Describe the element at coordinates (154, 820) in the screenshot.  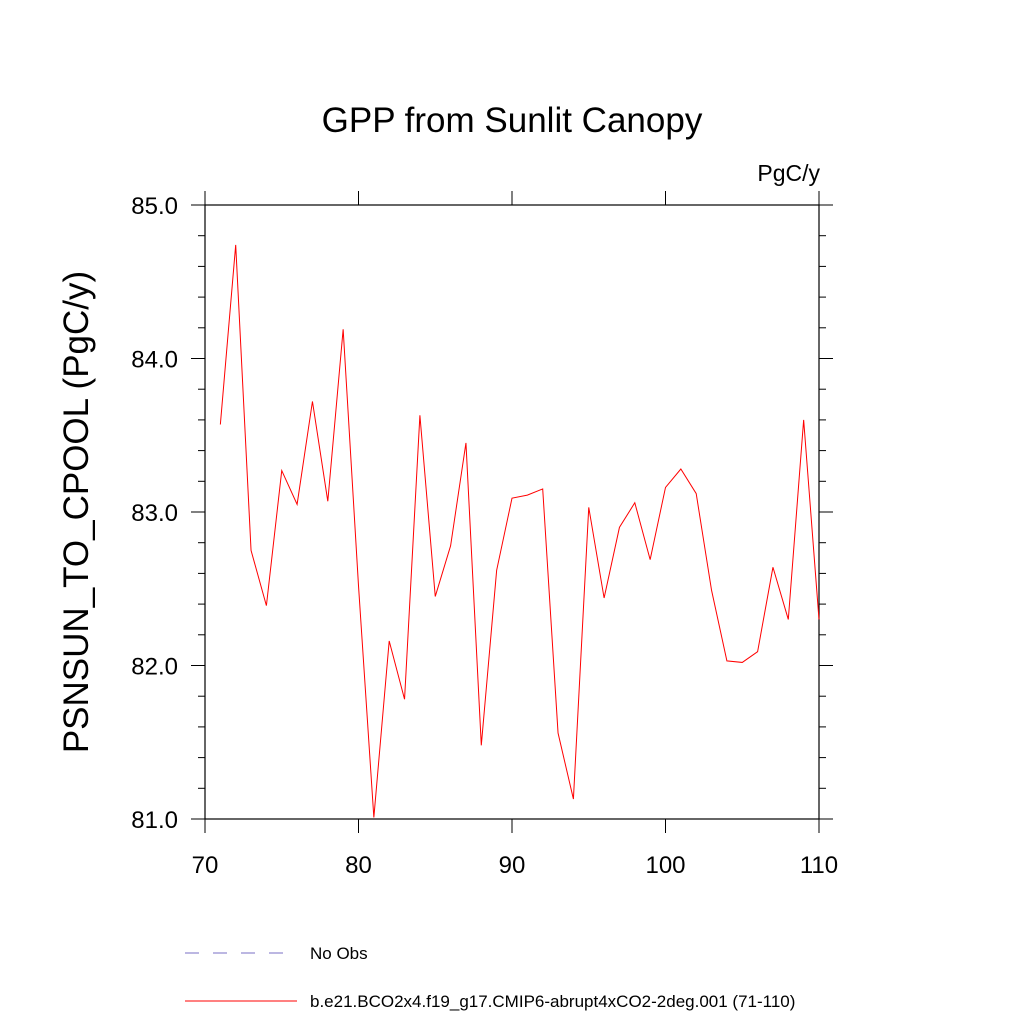
I see `y-tick-label: 81.0` at that location.